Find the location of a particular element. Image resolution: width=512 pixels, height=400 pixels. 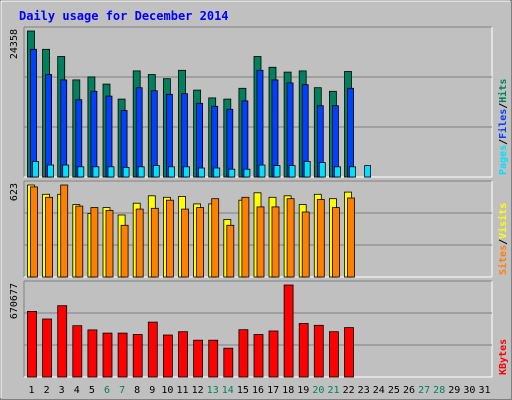

x-tick-label: 2 is located at coordinates (47, 390).